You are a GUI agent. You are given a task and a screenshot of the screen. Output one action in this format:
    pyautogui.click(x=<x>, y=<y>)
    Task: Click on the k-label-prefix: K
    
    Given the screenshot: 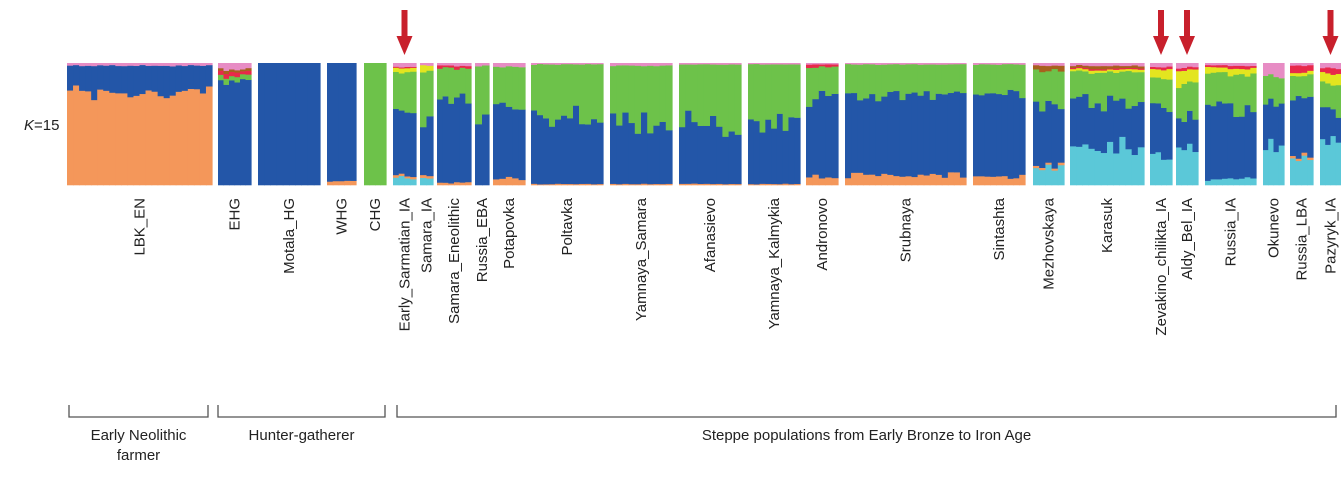 What is the action you would take?
    pyautogui.click(x=29, y=125)
    